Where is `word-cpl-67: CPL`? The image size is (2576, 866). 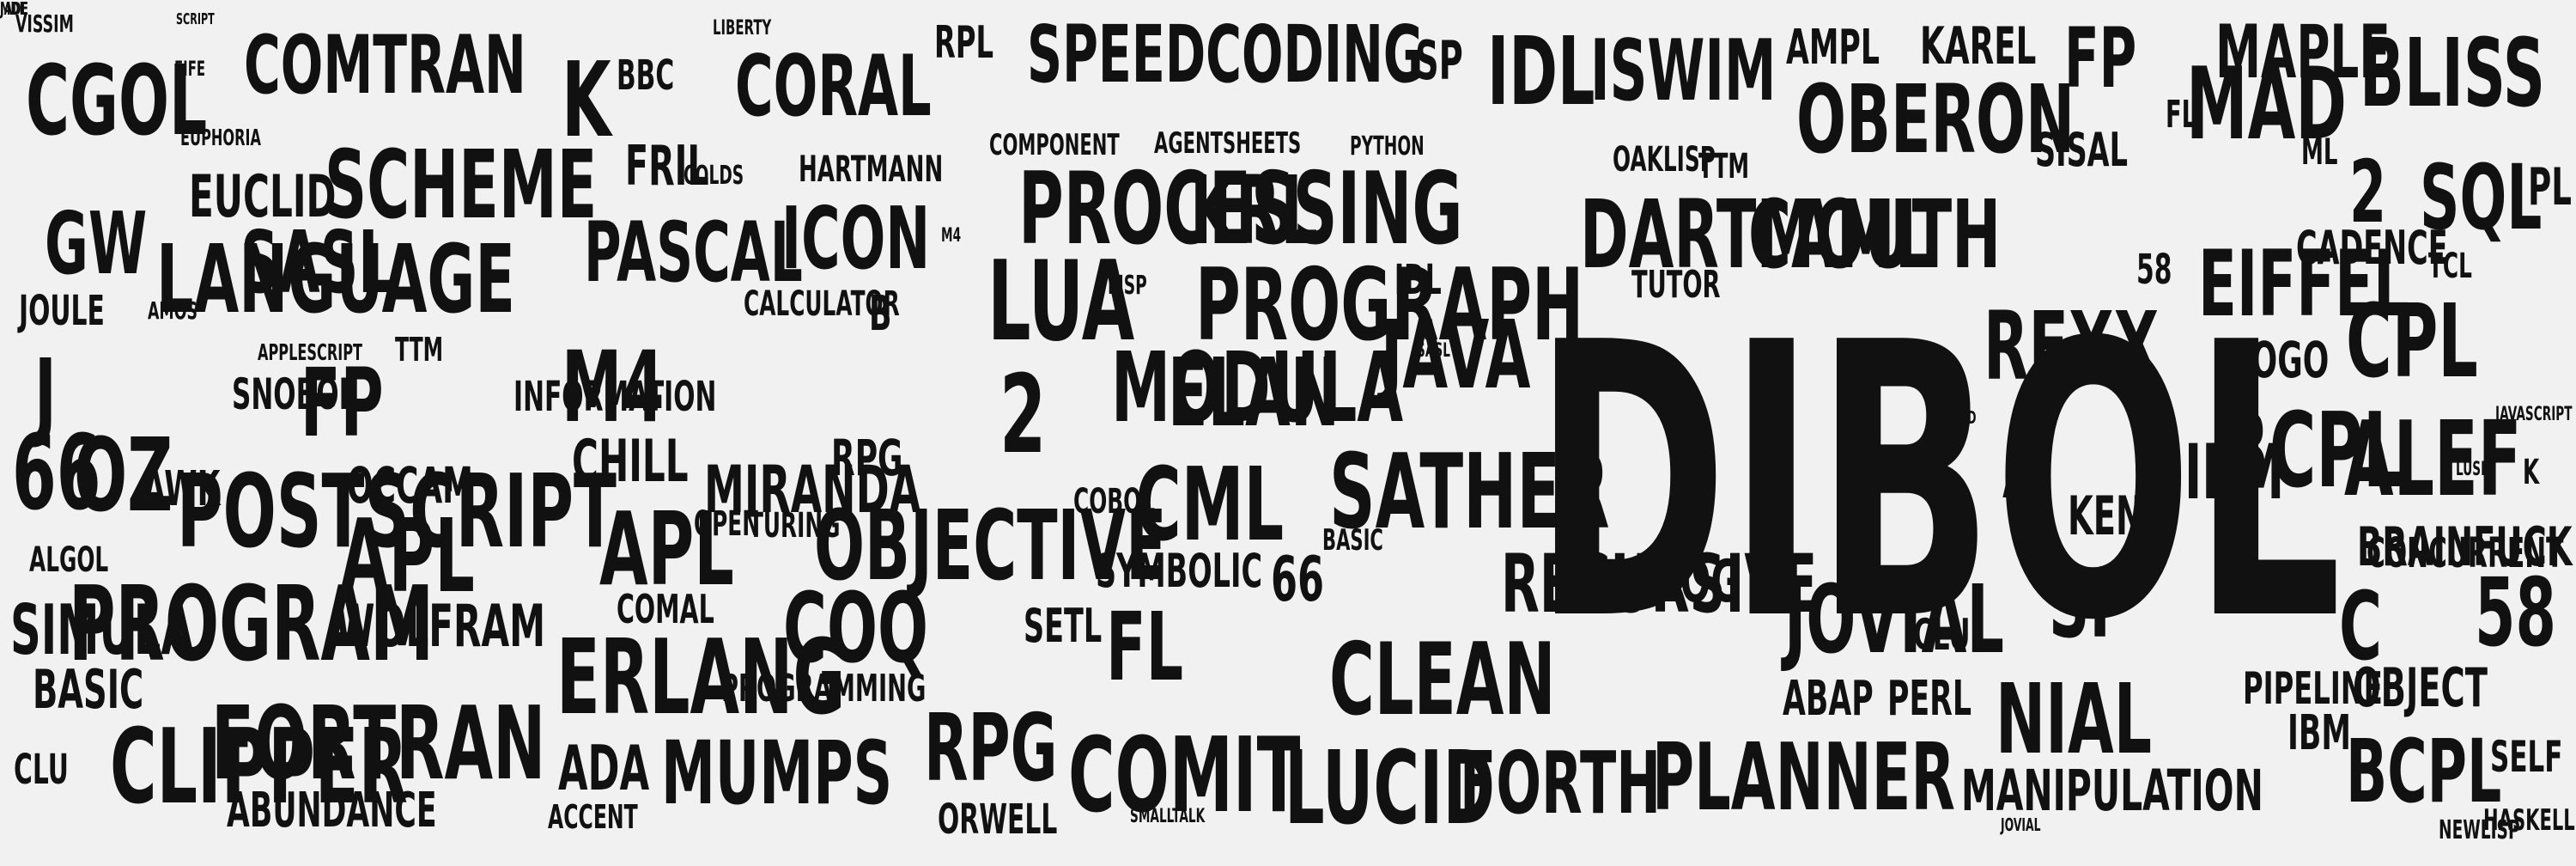 word-cpl-67: CPL is located at coordinates (2412, 341).